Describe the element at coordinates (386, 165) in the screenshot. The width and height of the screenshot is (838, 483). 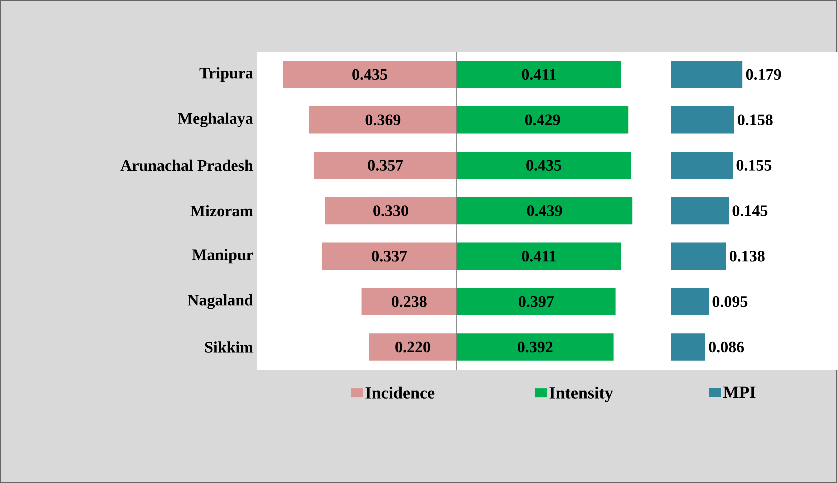
I see `data-label: 0.357` at that location.